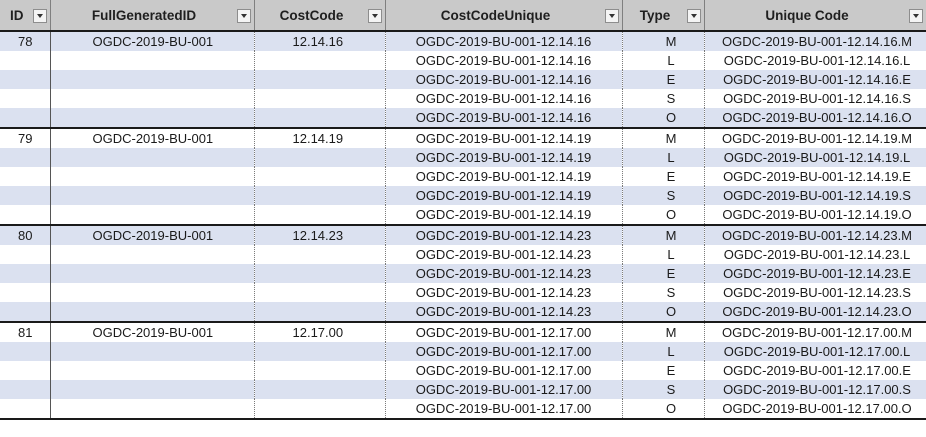 The width and height of the screenshot is (926, 437). Describe the element at coordinates (25, 41) in the screenshot. I see `cell-id: 78` at that location.